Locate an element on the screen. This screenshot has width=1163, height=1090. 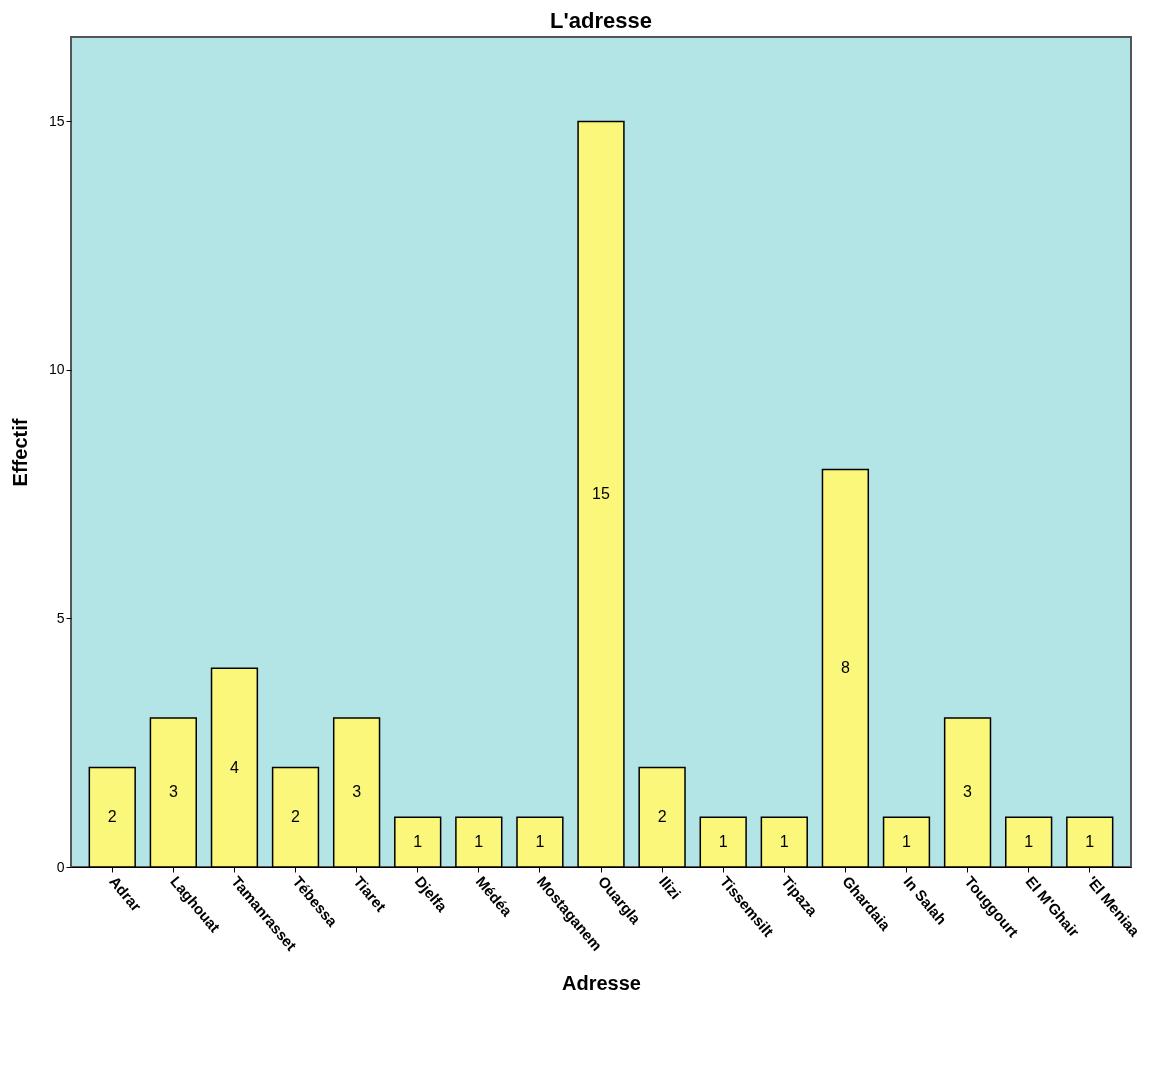
x-tick-label: Ilizi is located at coordinates (670, 887).